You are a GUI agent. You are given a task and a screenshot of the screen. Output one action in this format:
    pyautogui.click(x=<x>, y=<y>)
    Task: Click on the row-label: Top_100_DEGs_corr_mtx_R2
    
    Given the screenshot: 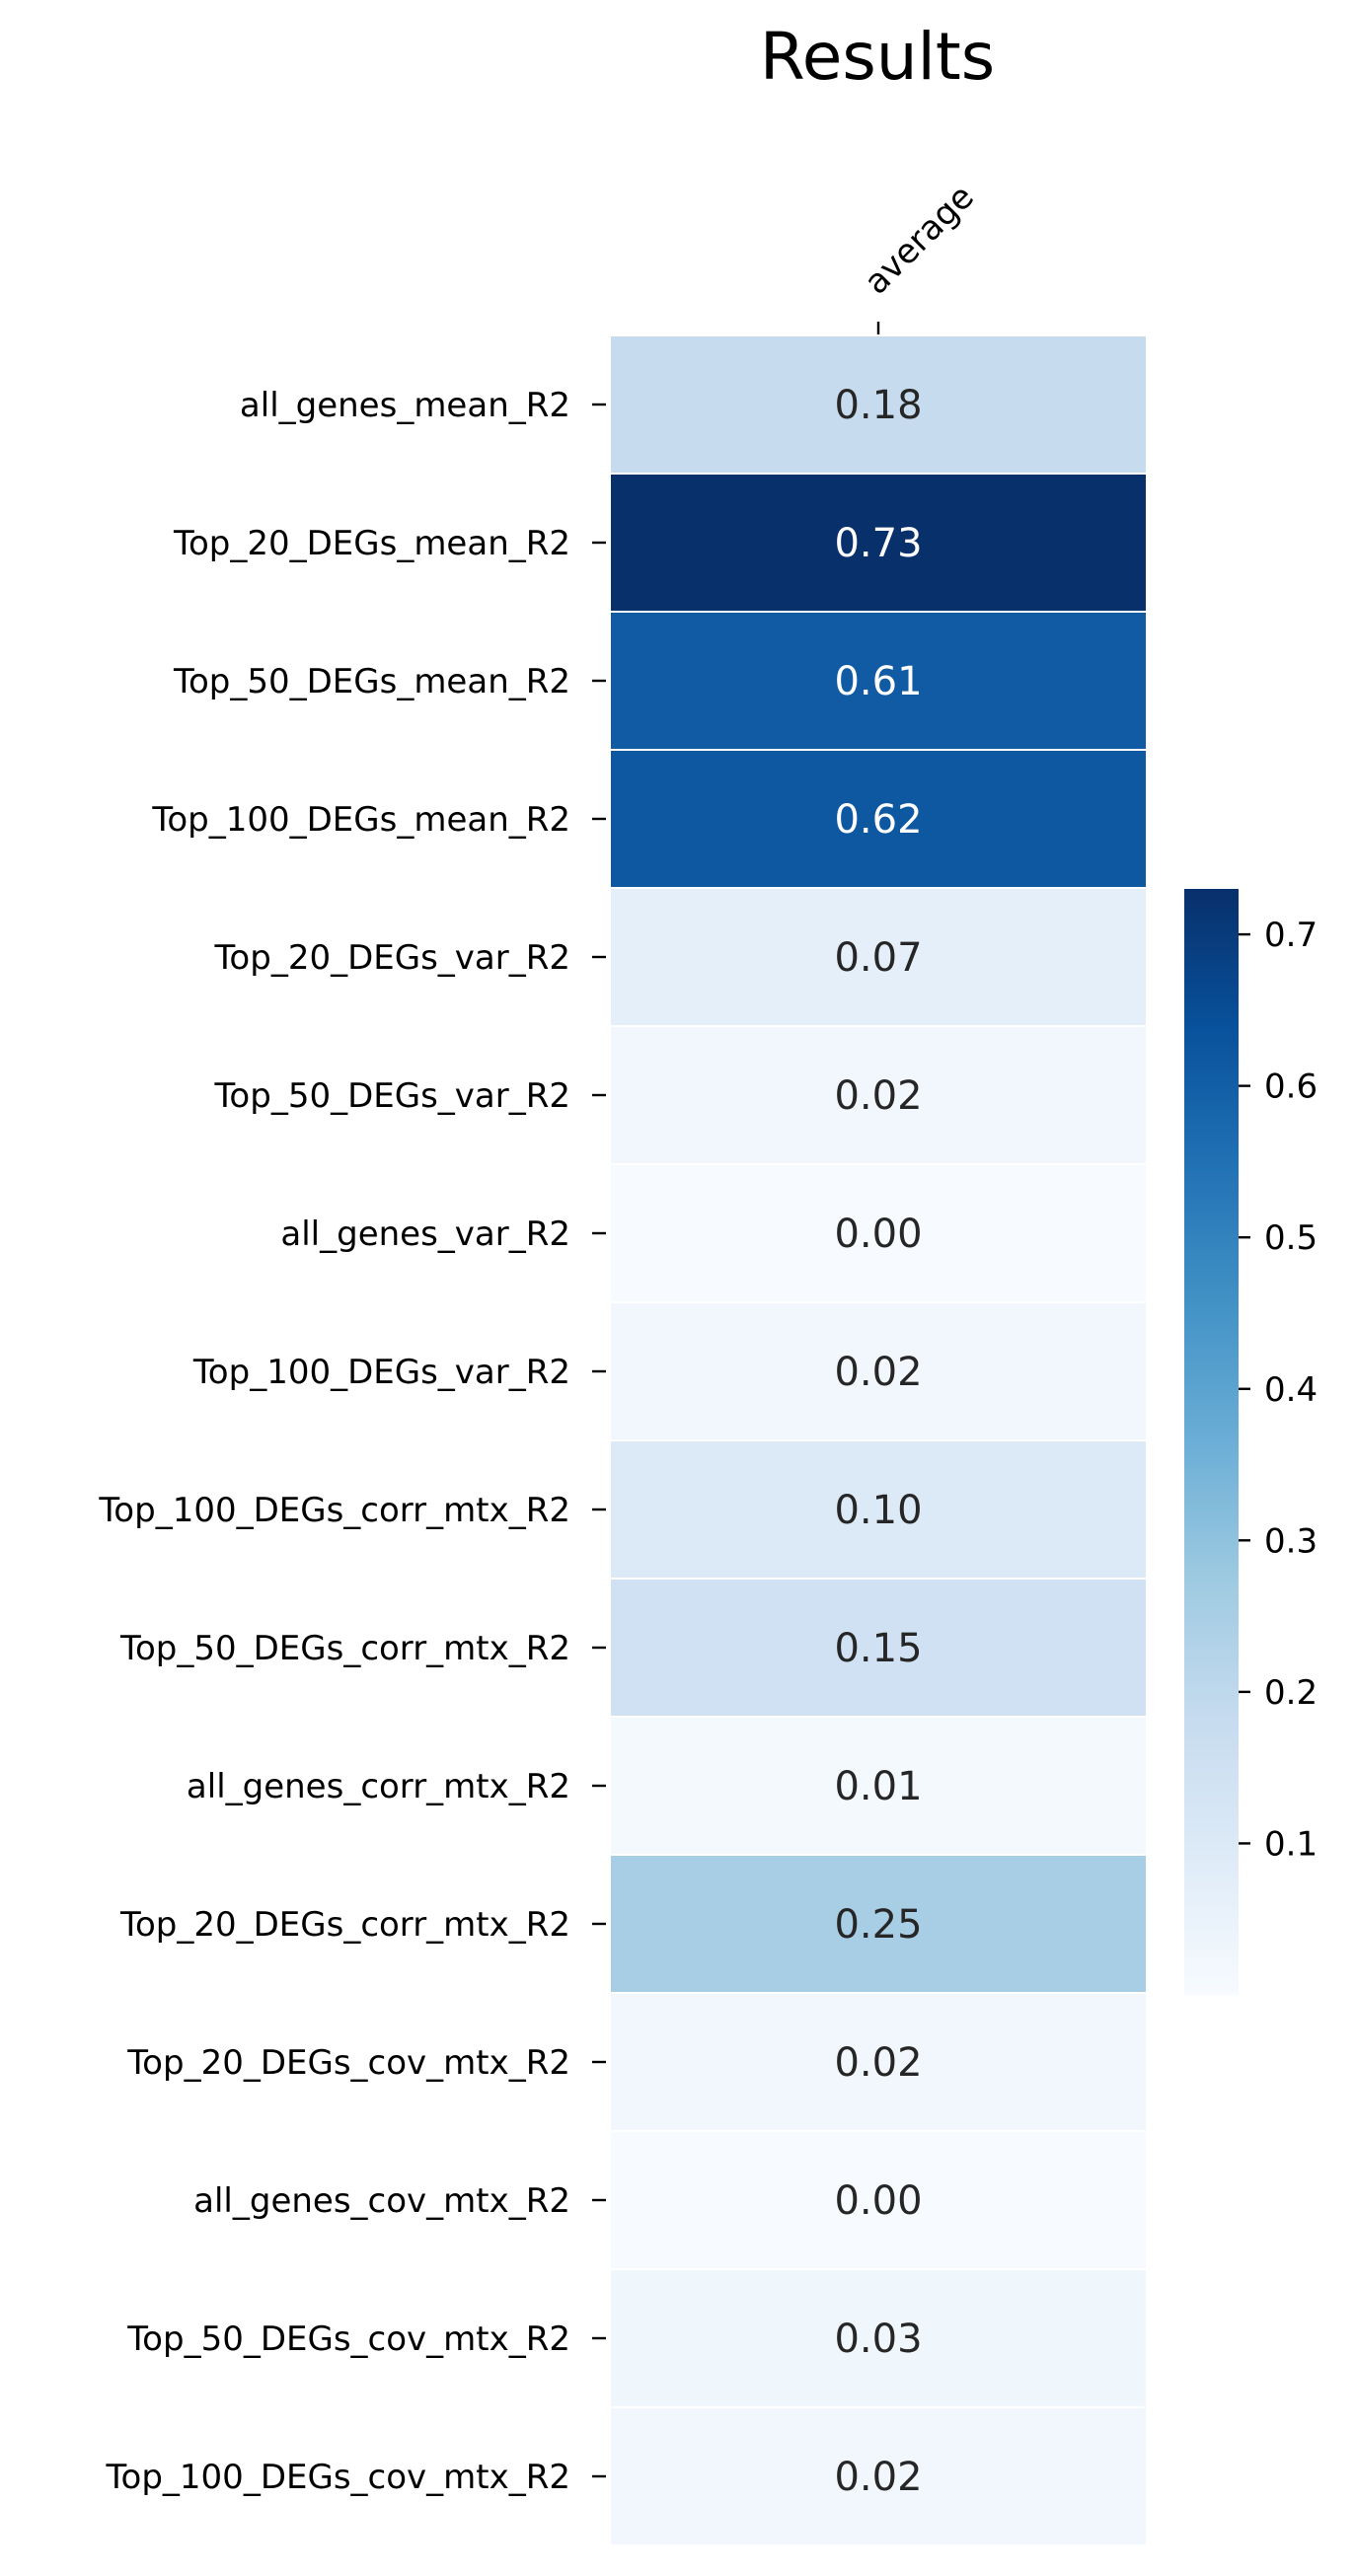 What is the action you would take?
    pyautogui.click(x=334, y=1510)
    